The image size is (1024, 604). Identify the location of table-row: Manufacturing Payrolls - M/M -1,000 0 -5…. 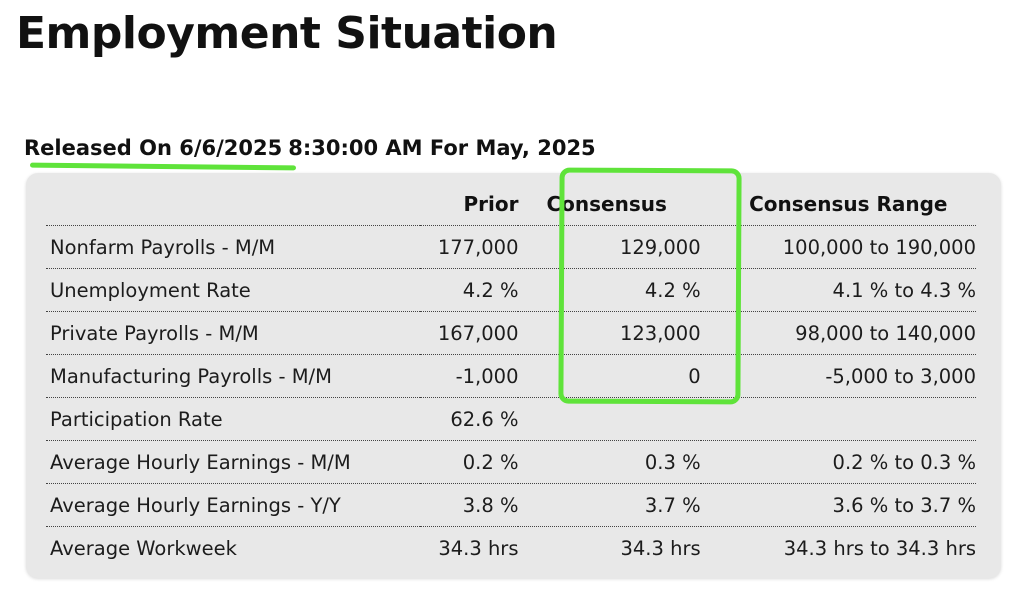
(511, 376).